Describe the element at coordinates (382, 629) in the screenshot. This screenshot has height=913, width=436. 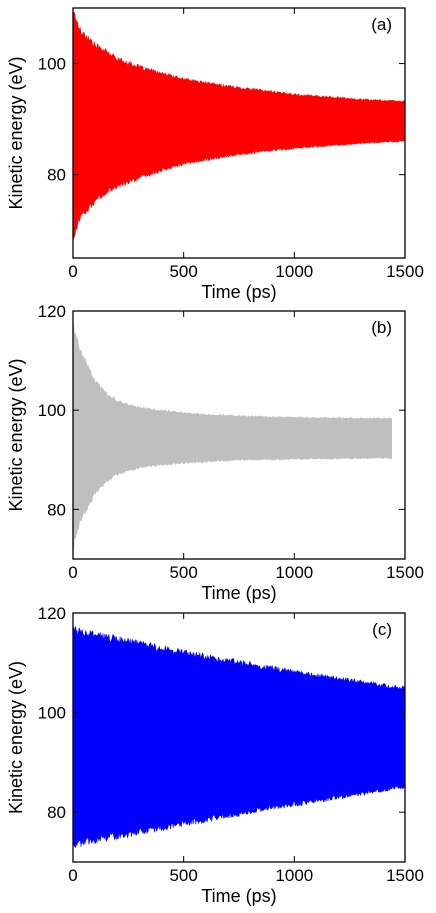
I see `panel-label: (c)` at that location.